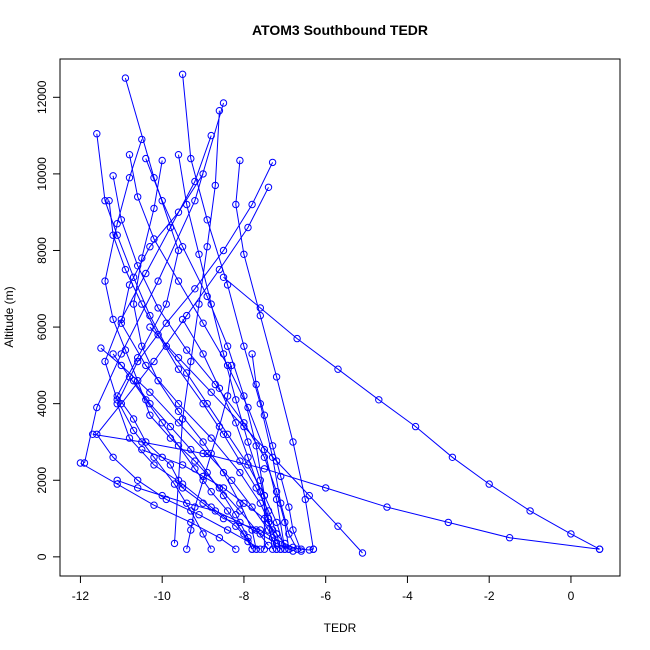 The height and width of the screenshot is (650, 650). Describe the element at coordinates (489, 596) in the screenshot. I see `x-tick-label: -2` at that location.